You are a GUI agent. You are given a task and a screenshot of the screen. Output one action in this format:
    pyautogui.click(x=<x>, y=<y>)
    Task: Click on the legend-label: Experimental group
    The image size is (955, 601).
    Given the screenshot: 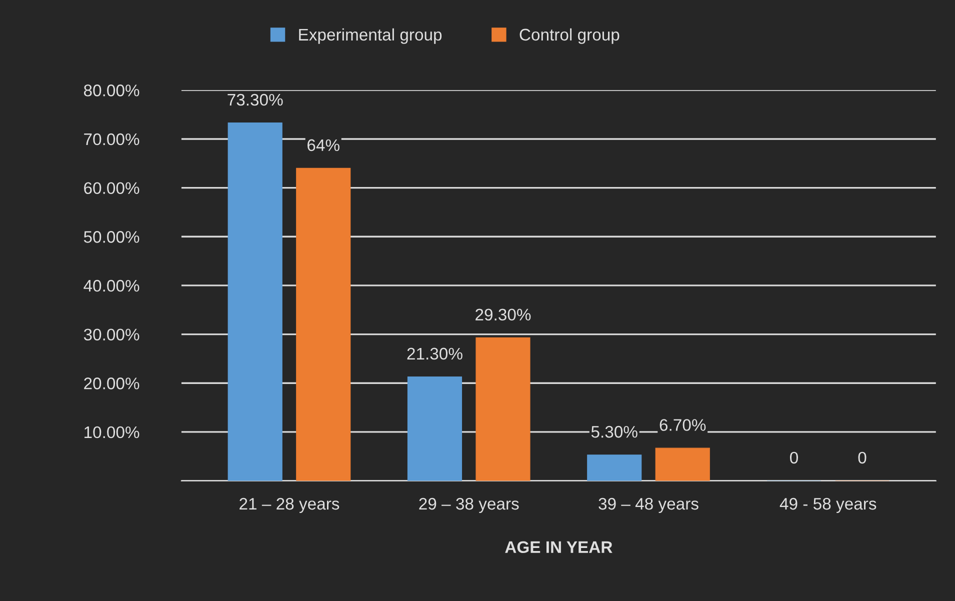 What is the action you would take?
    pyautogui.click(x=370, y=36)
    